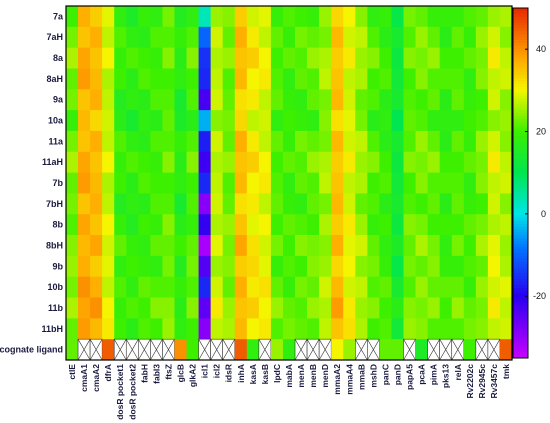 The image size is (550, 423). Describe the element at coordinates (56, 308) in the screenshot. I see `row-label: 11b` at that location.